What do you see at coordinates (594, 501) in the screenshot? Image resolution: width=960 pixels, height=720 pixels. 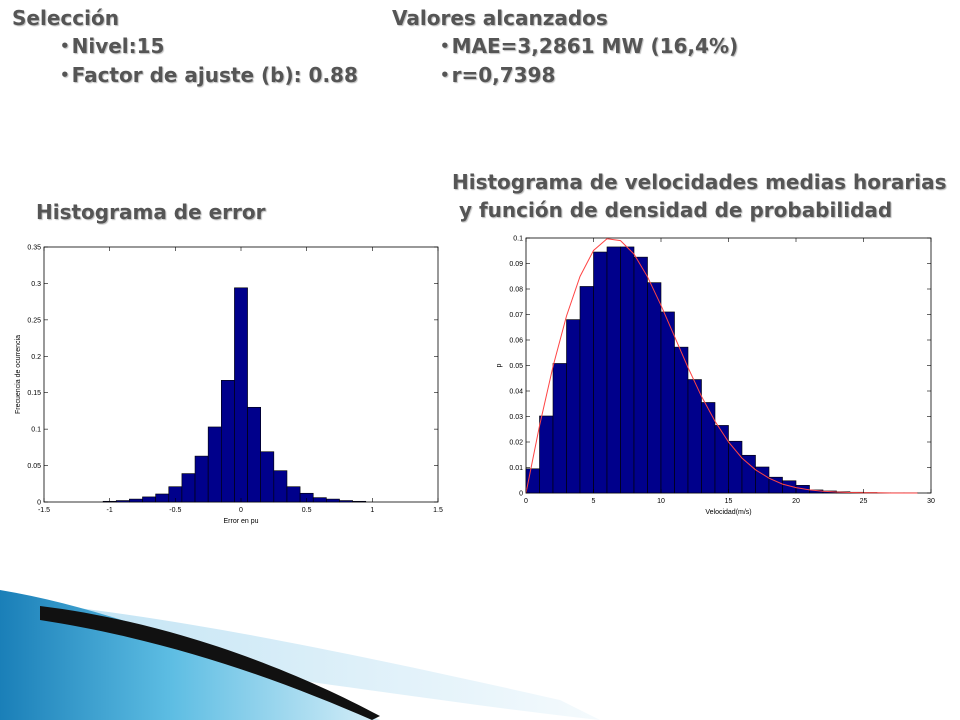 I see `speed-xtick-label: 5` at bounding box center [594, 501].